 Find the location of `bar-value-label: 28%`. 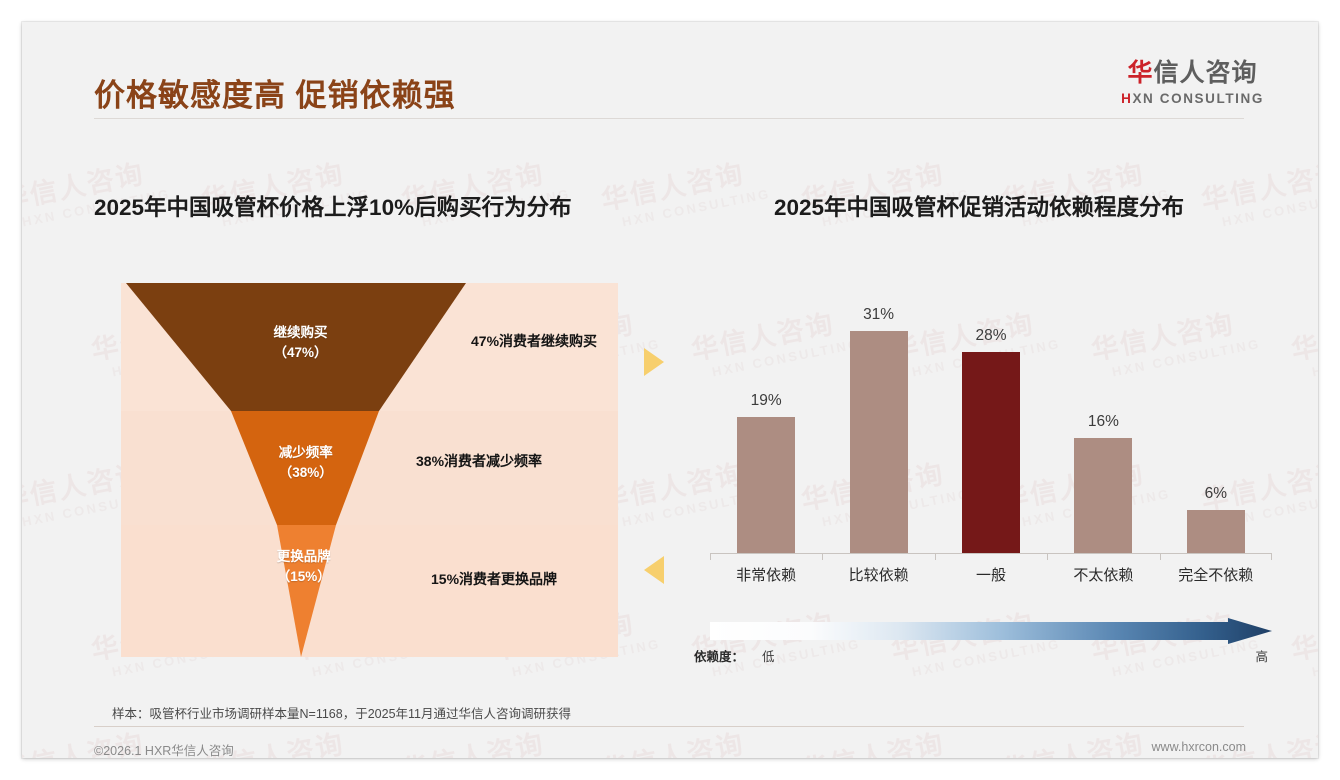

bar-value-label: 28% is located at coordinates (991, 336).